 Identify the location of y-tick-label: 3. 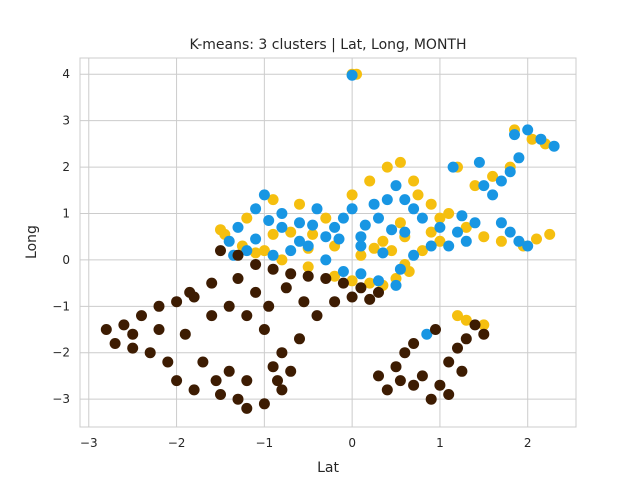
(66, 121).